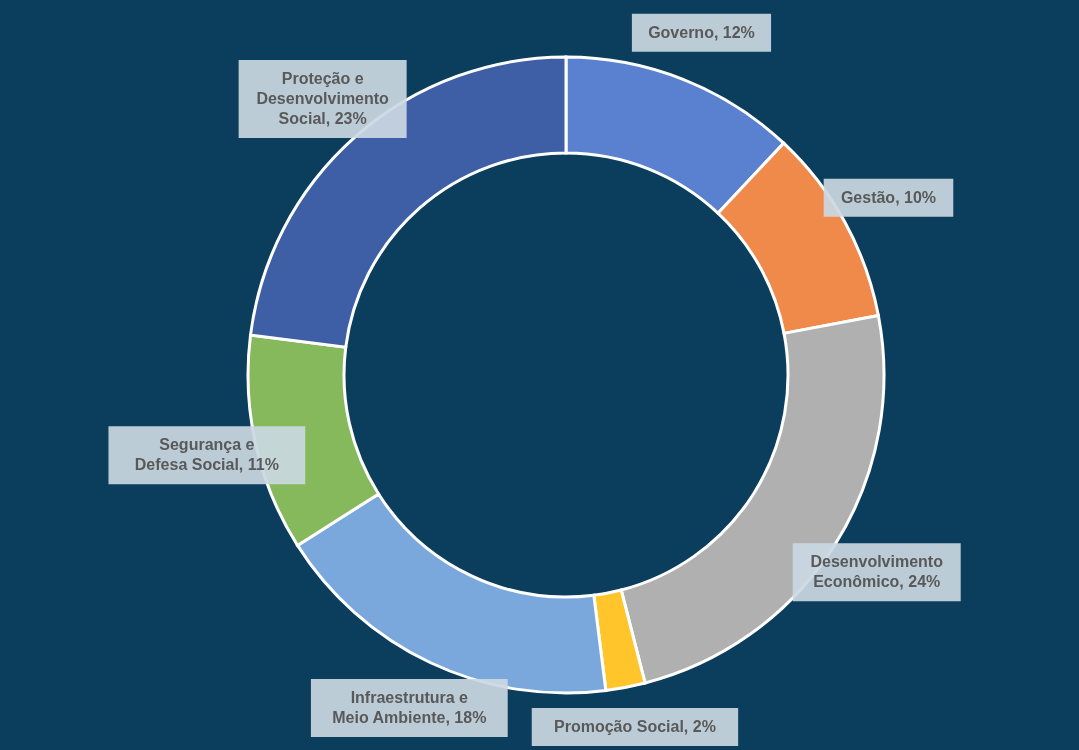  What do you see at coordinates (701, 32) in the screenshot?
I see `slice-label: Governo, 12%` at bounding box center [701, 32].